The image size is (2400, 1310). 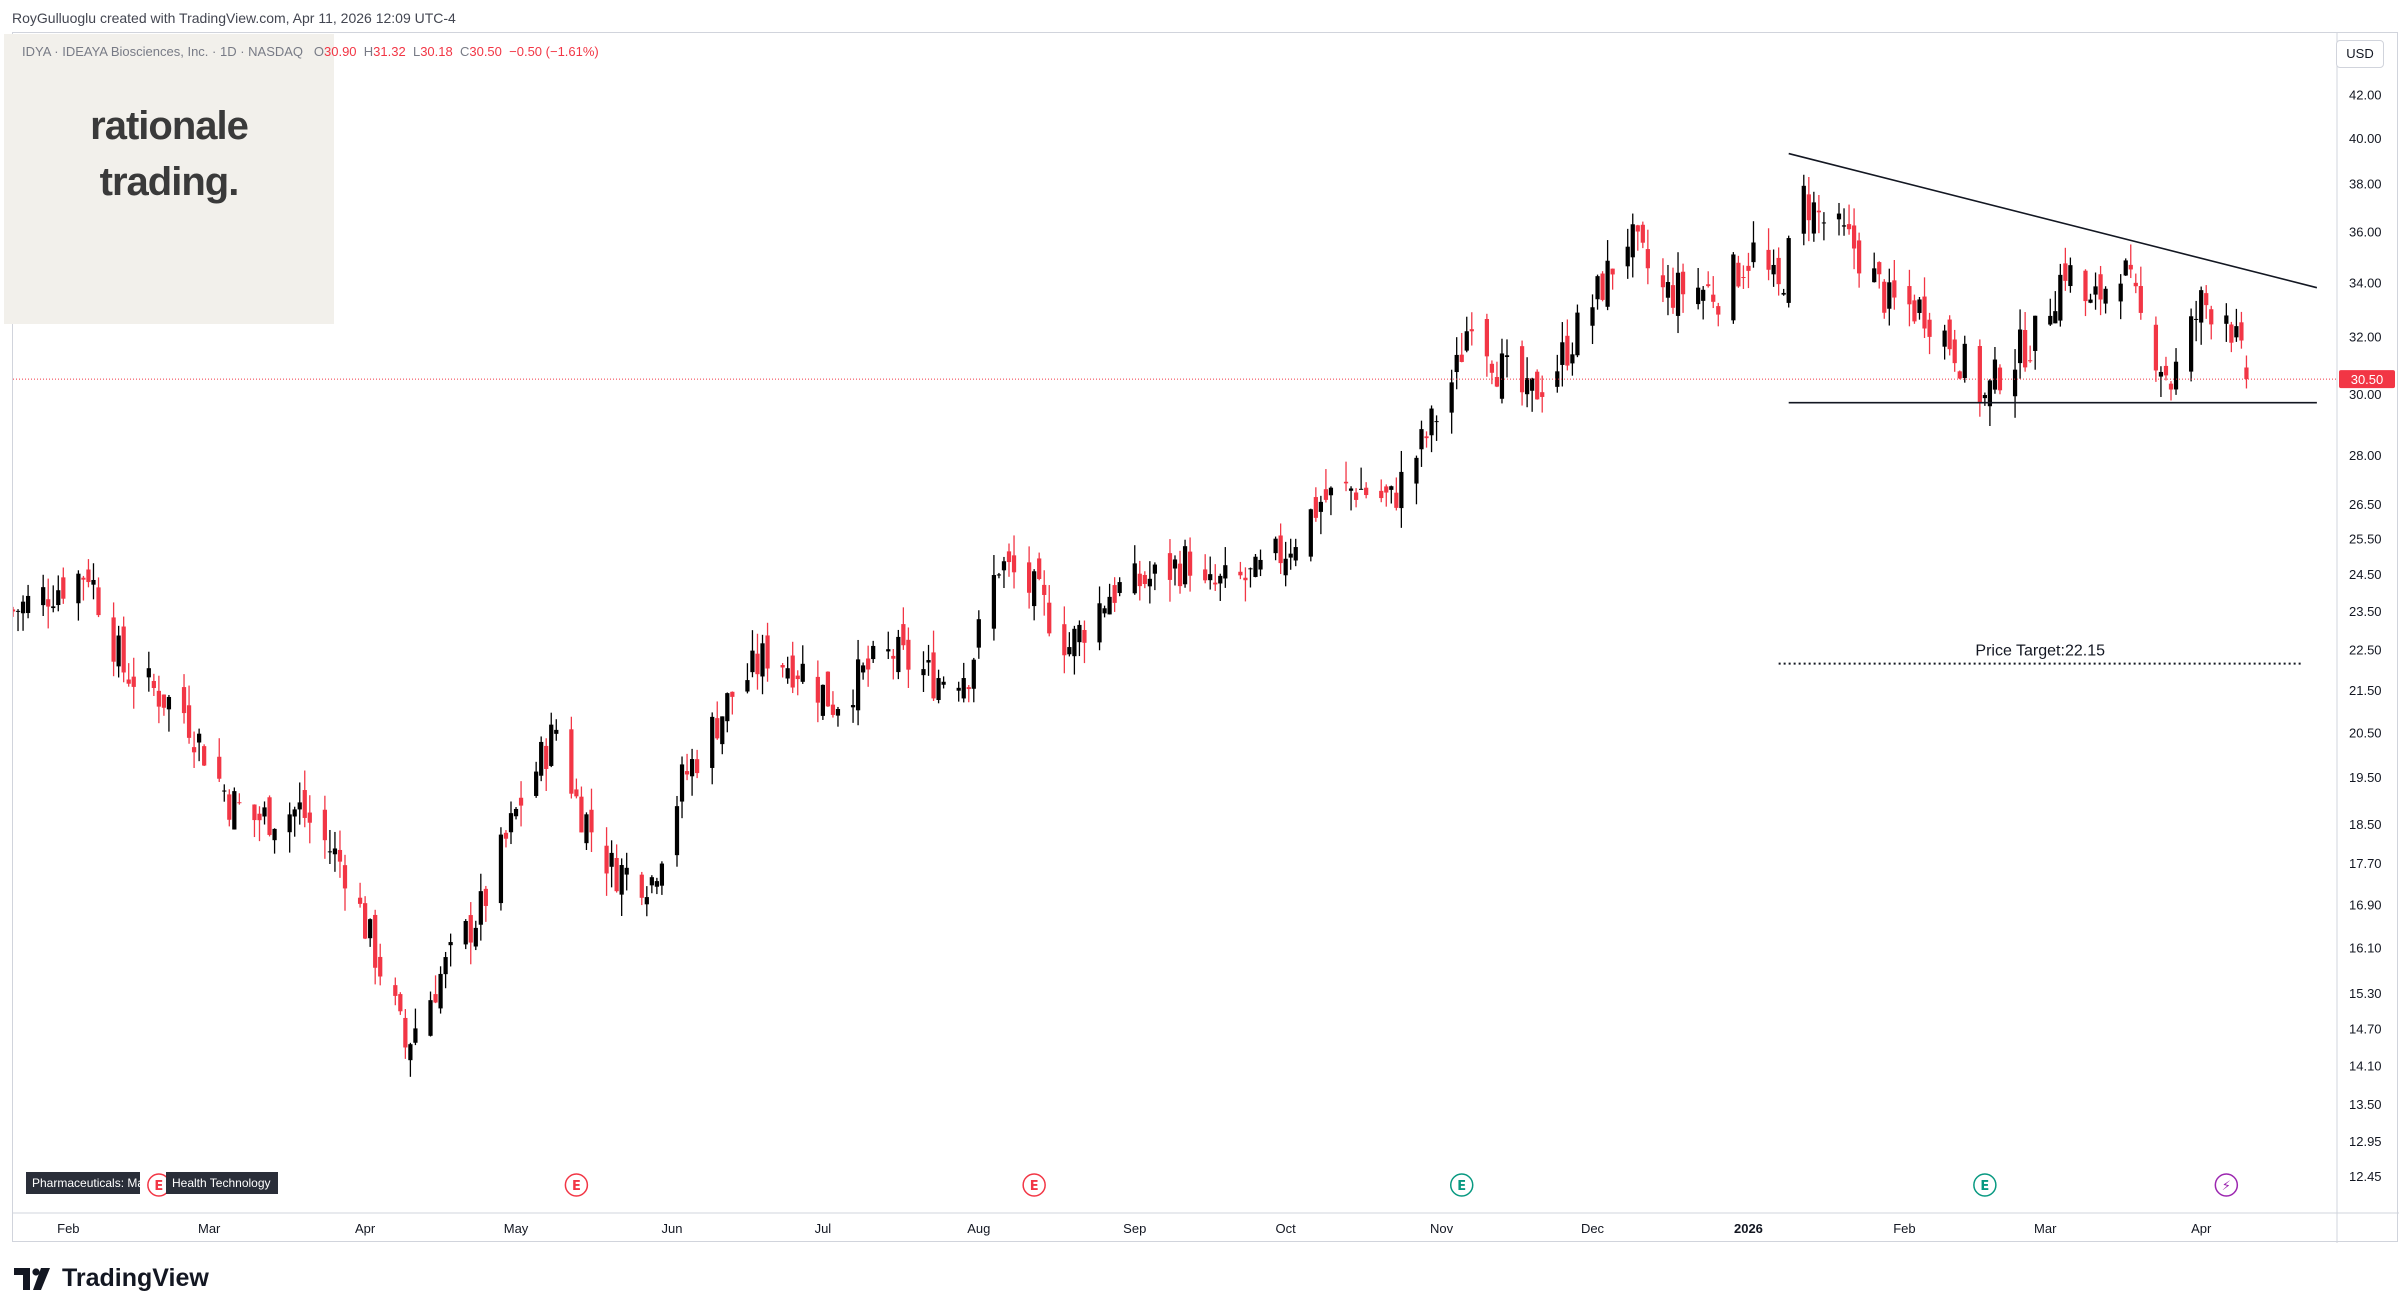 I want to click on price-target-label: Price Target:22.15, so click(x=2040, y=651).